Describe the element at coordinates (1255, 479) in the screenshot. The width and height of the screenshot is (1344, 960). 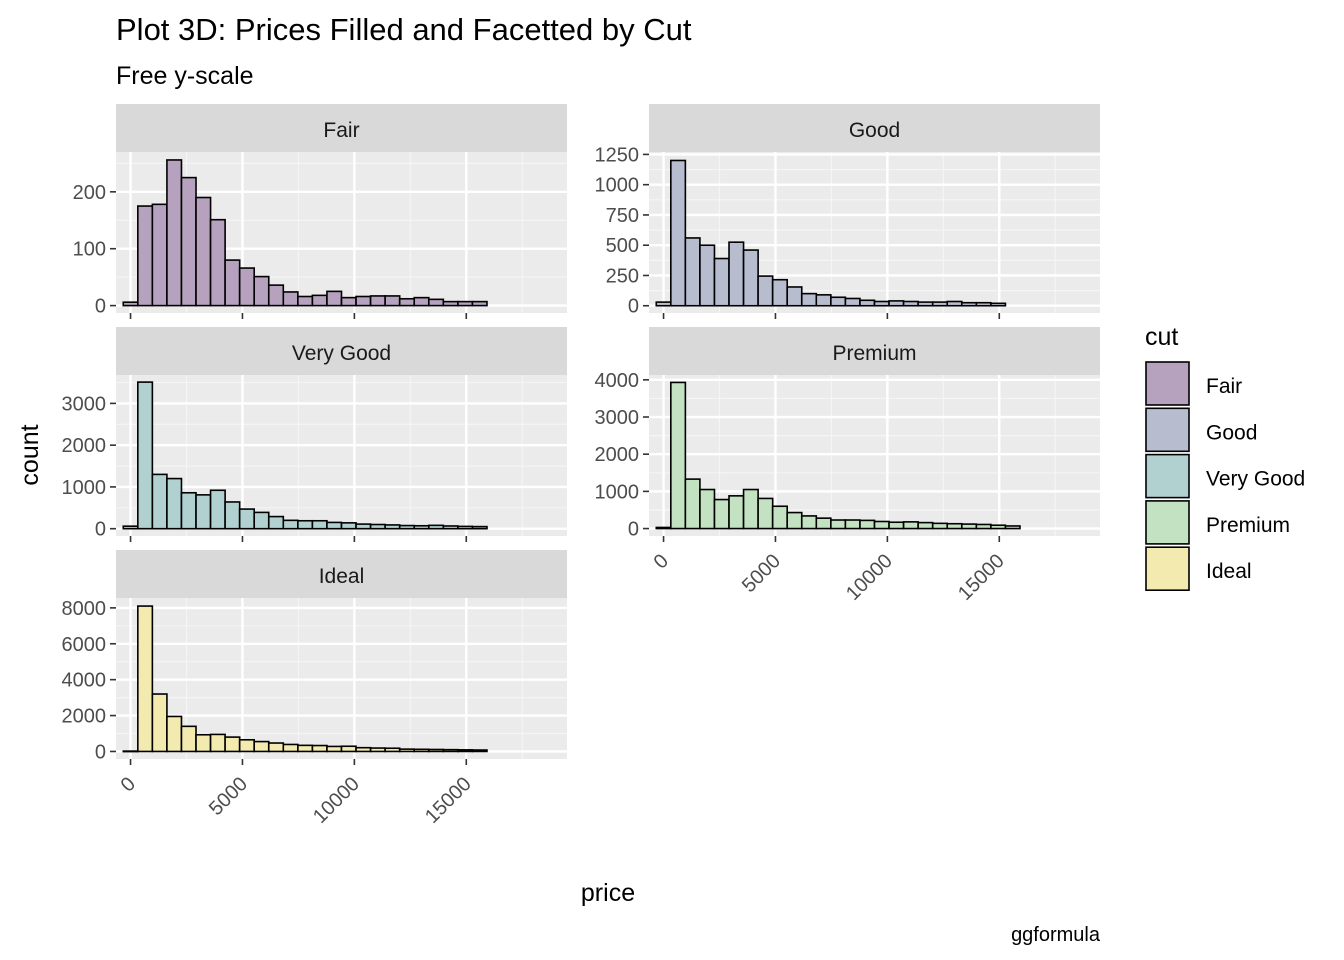
I see `legend-label: Very Good` at that location.